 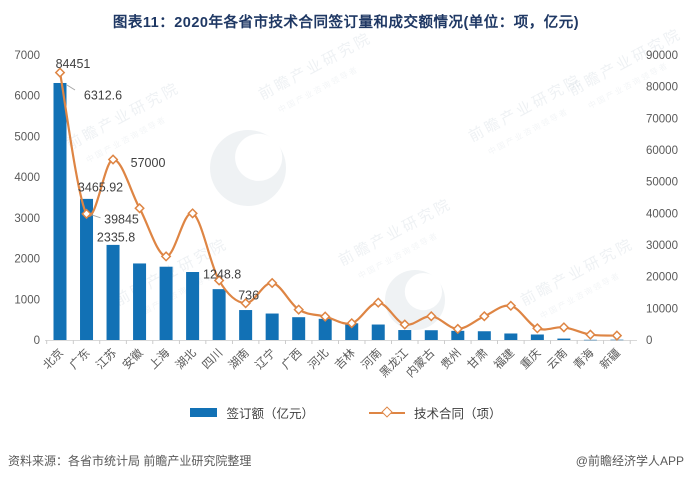 What do you see at coordinates (662, 246) in the screenshot?
I see `right-axis-tick-label: 30000` at bounding box center [662, 246].